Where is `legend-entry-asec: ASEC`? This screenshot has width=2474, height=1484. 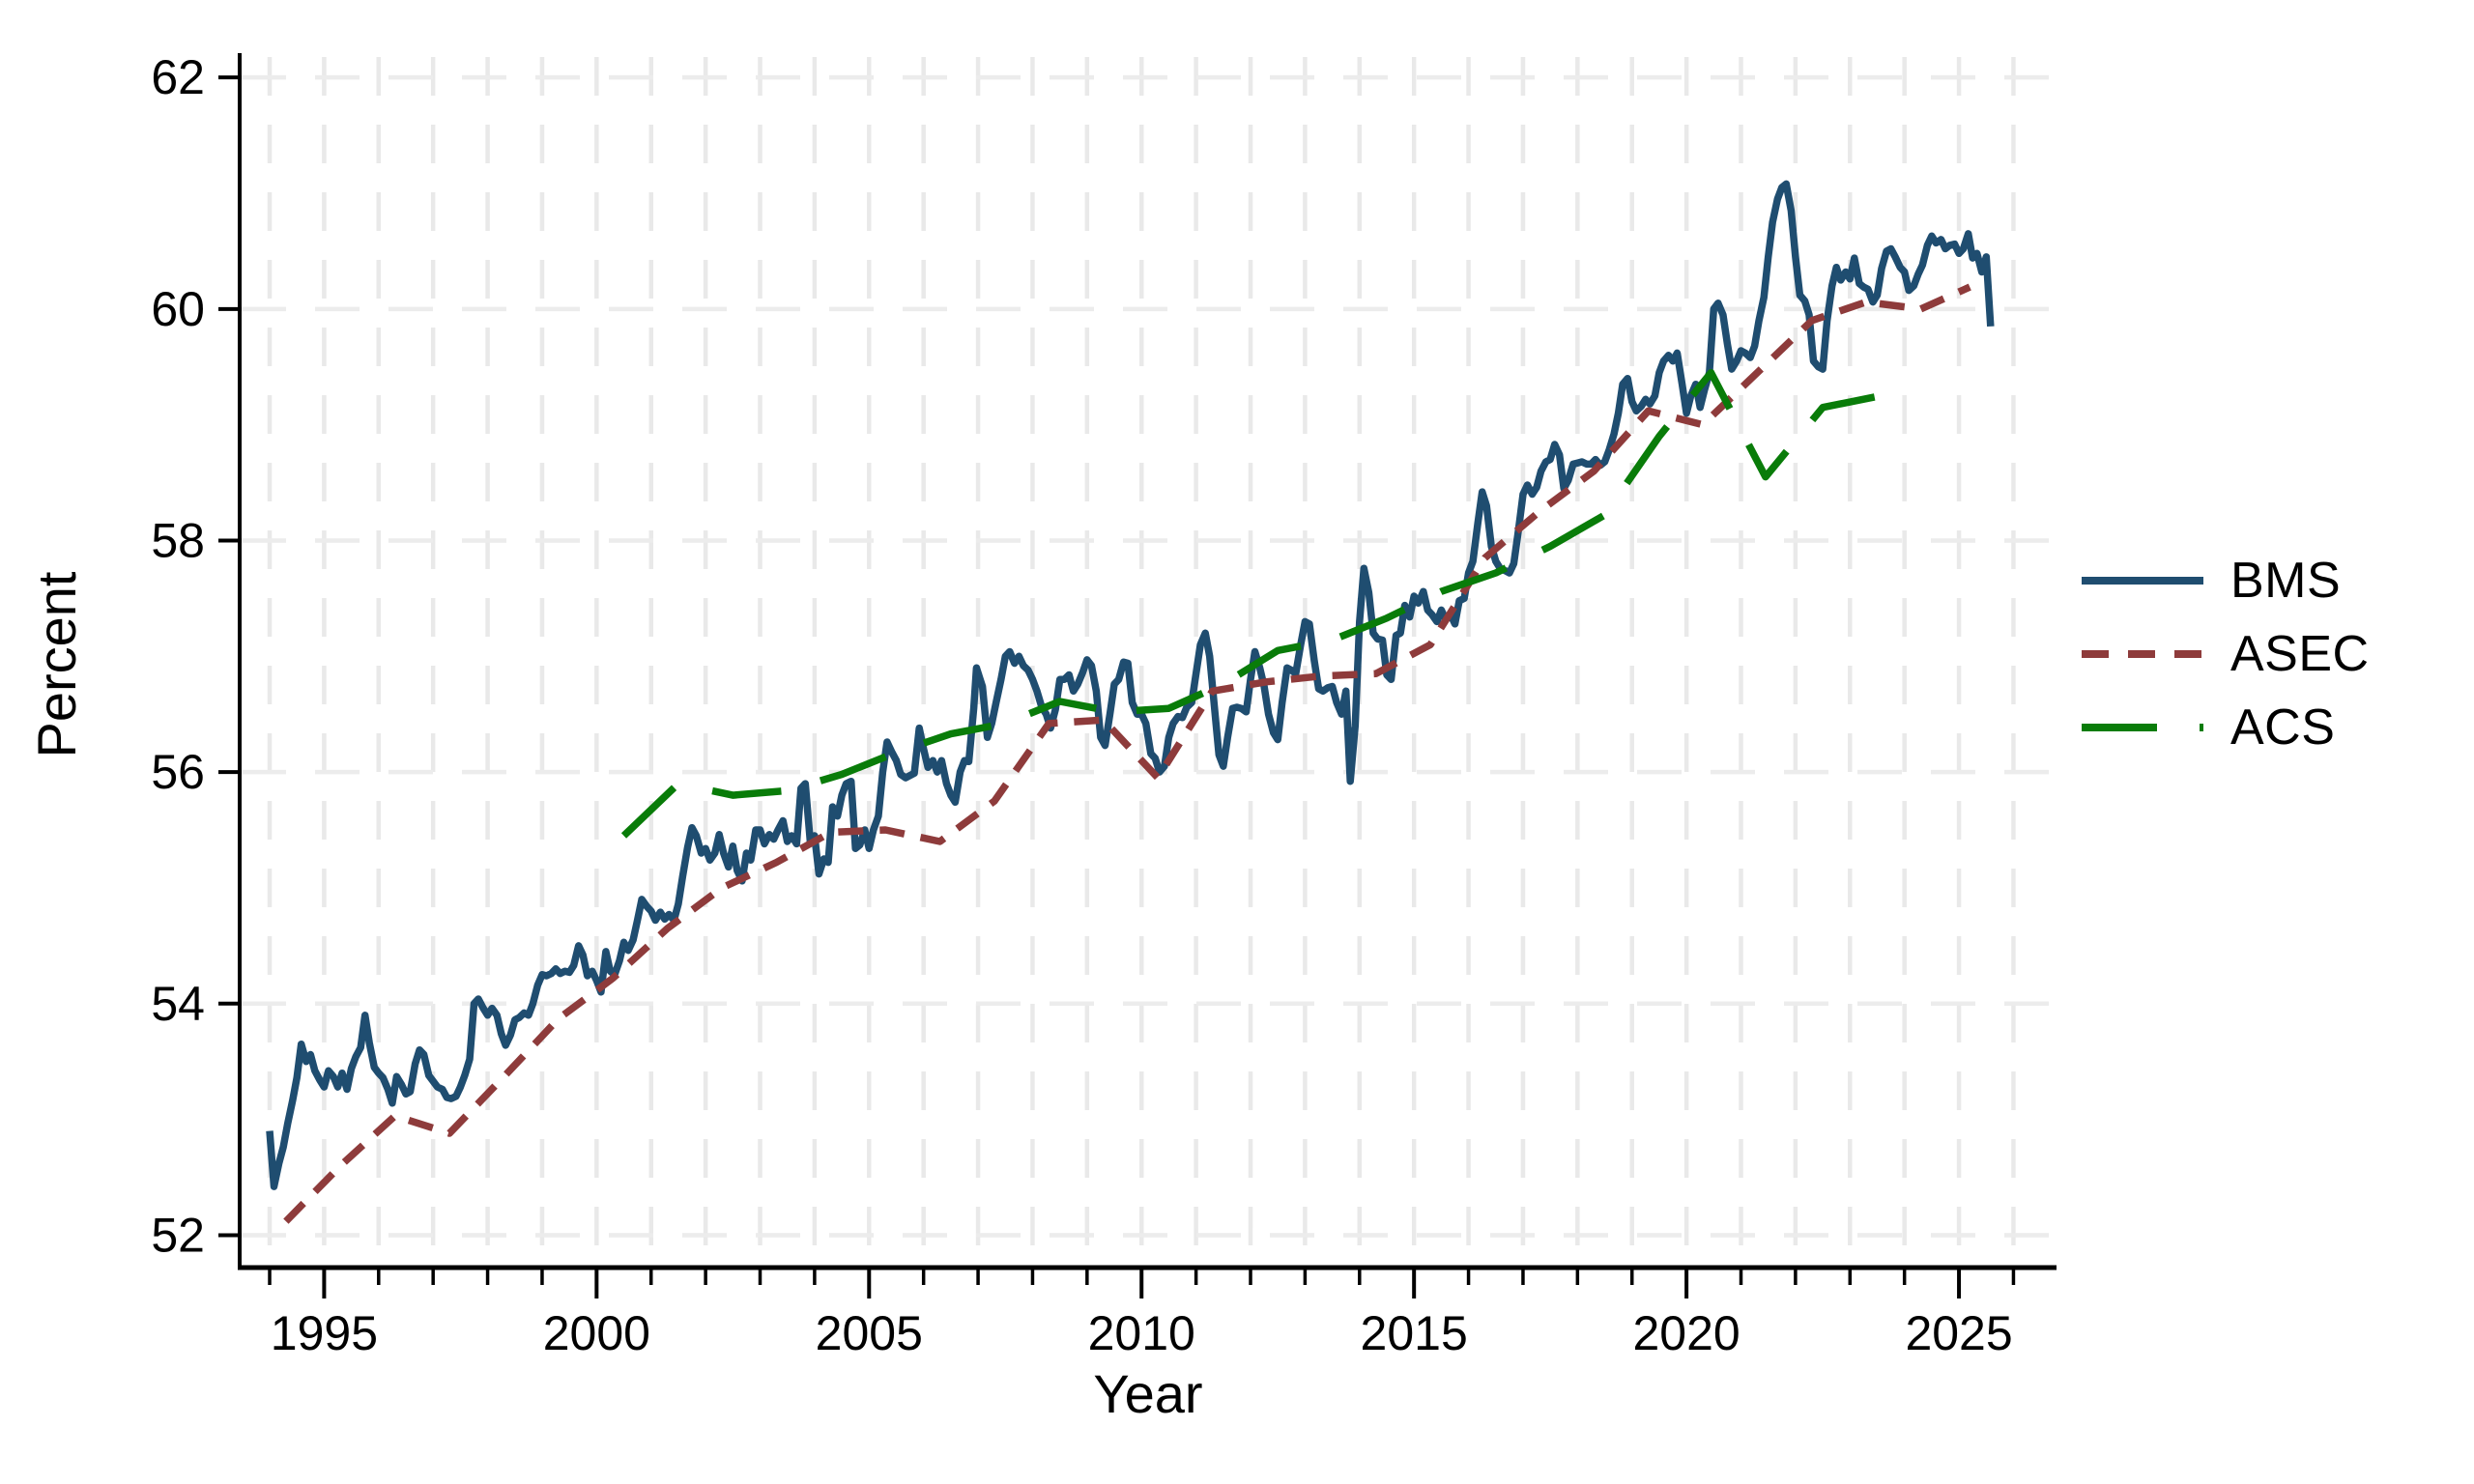
legend-entry-asec: ASEC is located at coordinates (2225, 654).